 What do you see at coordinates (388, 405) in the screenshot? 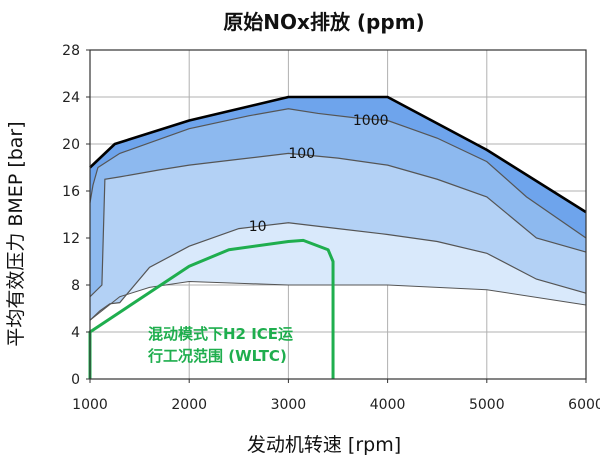
I see `x-tick-label: 4000` at bounding box center [388, 405].